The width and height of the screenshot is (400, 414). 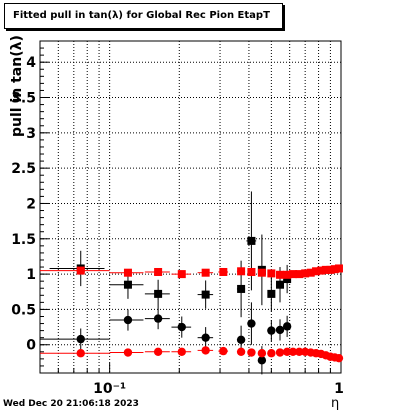 What do you see at coordinates (109, 389) in the screenshot?
I see `x-tick-label: 10⁻¹` at bounding box center [109, 389].